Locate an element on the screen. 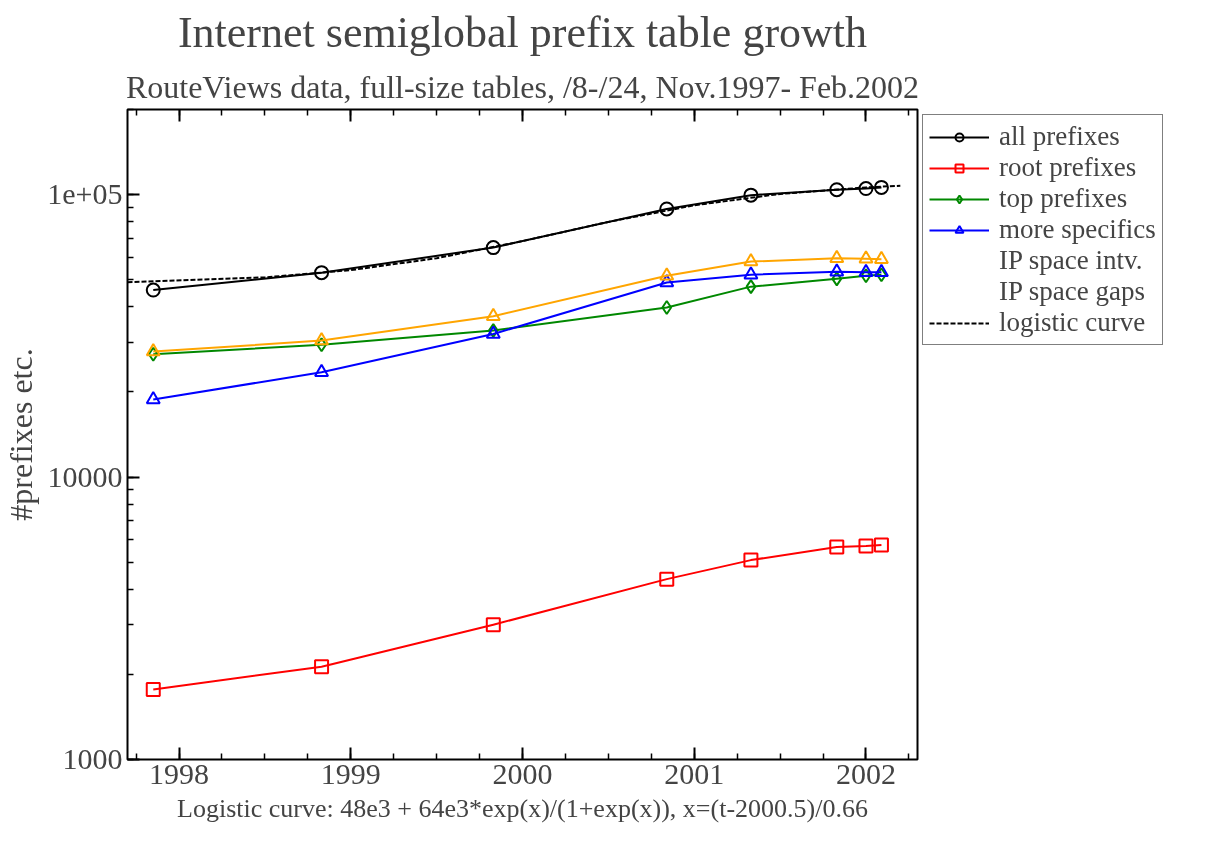 The height and width of the screenshot is (865, 1225). x-tick-label: 2001 is located at coordinates (694, 773).